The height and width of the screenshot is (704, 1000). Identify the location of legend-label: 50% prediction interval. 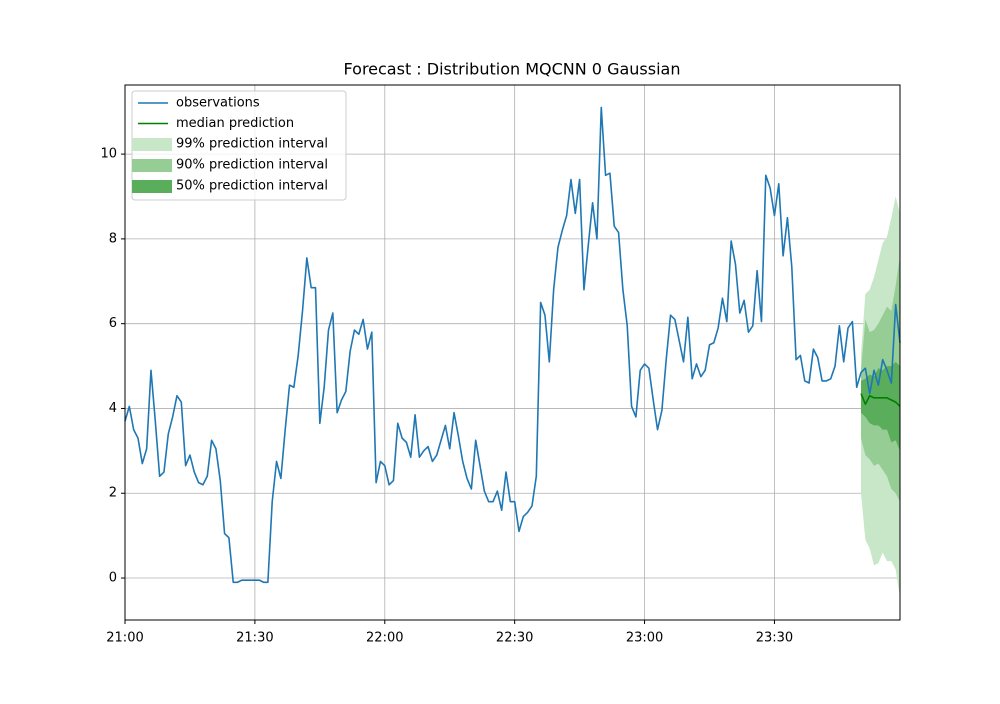
(252, 186).